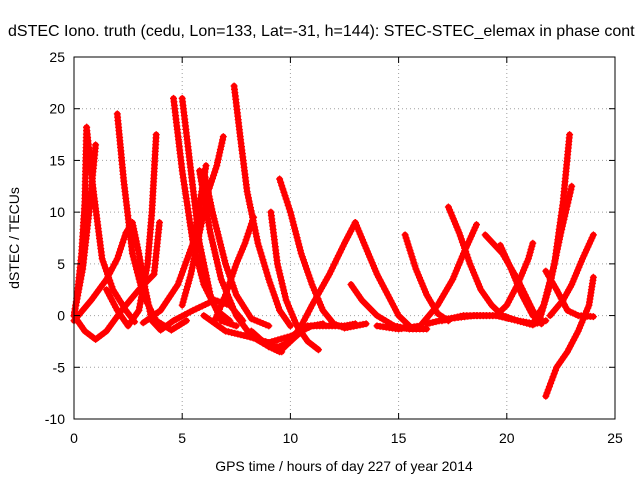  Describe the element at coordinates (57, 57) in the screenshot. I see `y-tick-label: 25` at that location.